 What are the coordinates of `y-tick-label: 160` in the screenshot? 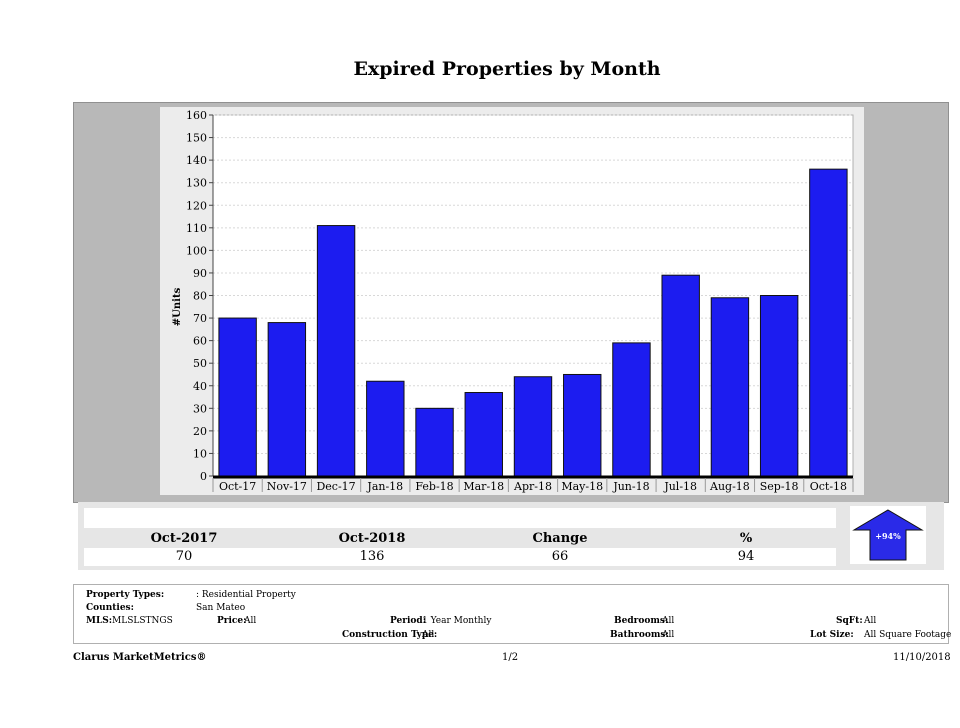 It's located at (196, 115).